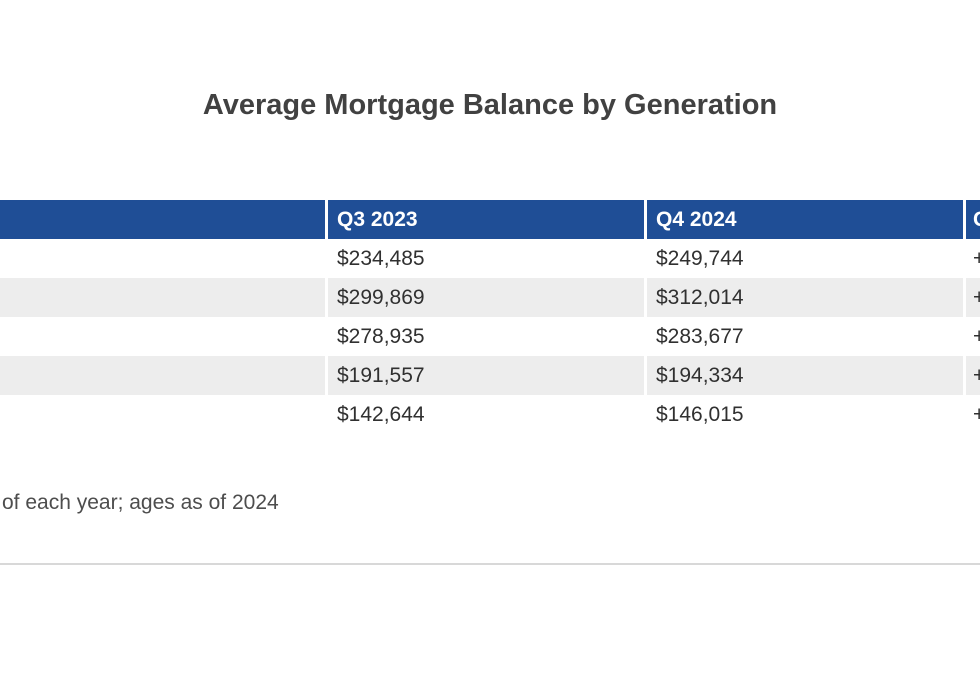  I want to click on table-row: $191,557 $194,334 +, so click(490, 375).